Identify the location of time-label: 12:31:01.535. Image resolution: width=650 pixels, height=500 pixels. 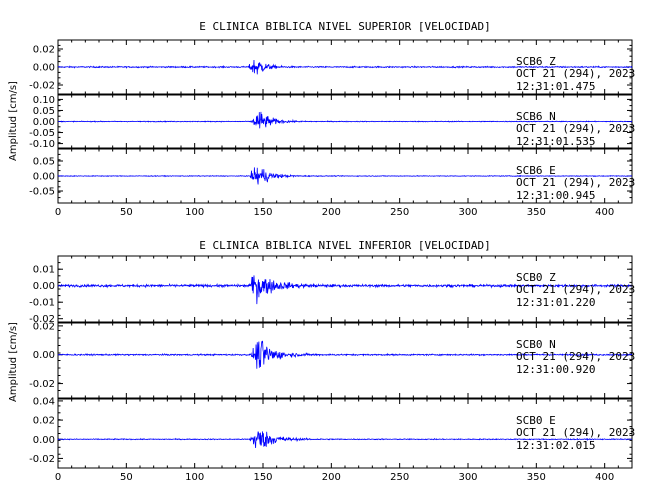
(555, 141).